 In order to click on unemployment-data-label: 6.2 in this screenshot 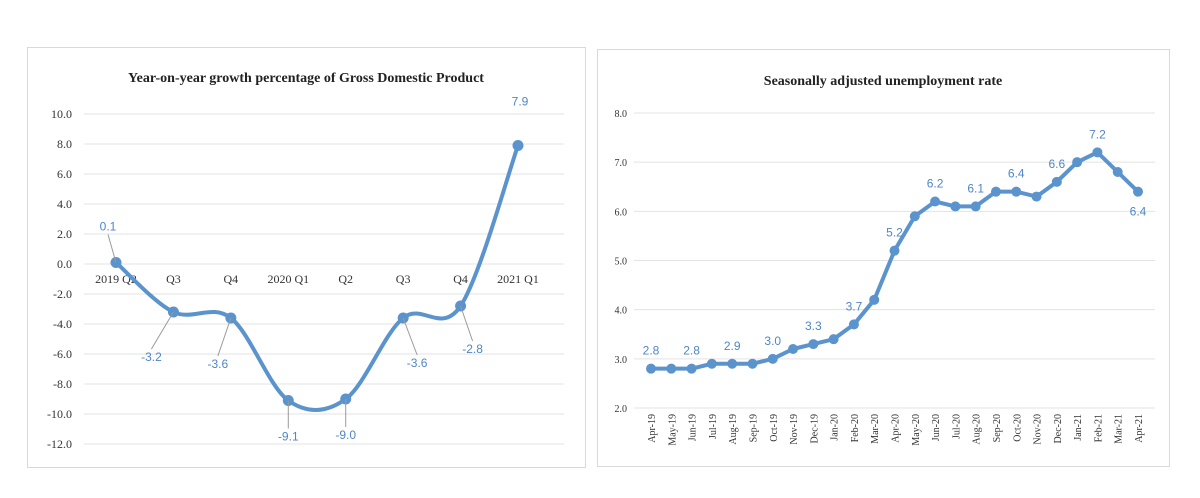, I will do `click(935, 184)`.